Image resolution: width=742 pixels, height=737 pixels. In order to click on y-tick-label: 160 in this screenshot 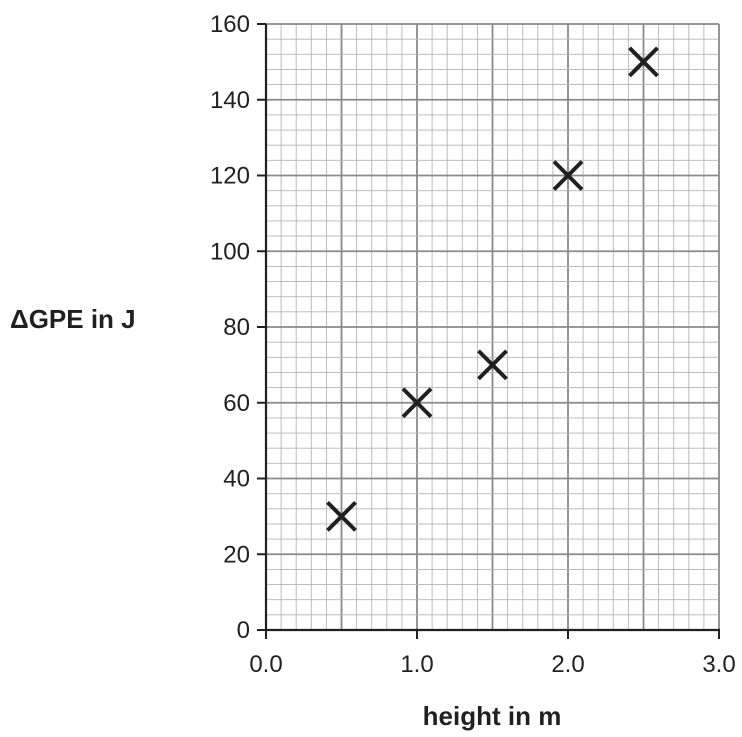, I will do `click(230, 24)`.